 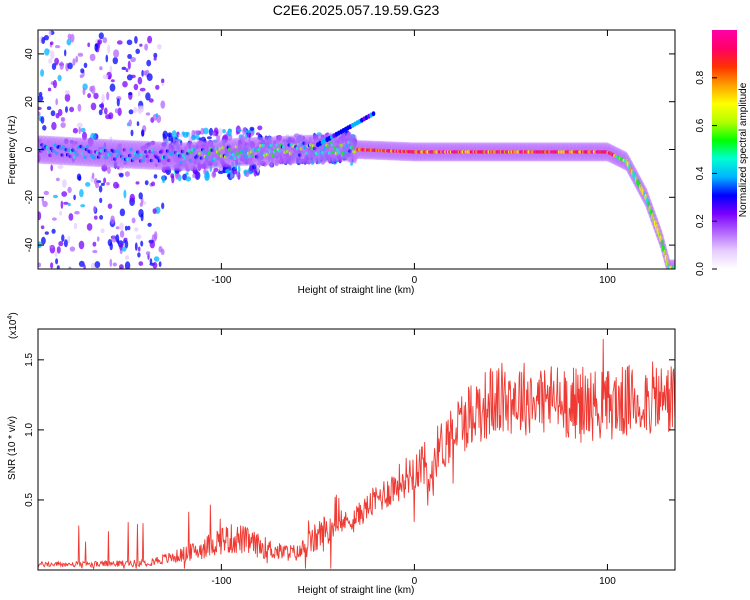 I want to click on colorbar-tick-label: 0.2, so click(x=700, y=221).